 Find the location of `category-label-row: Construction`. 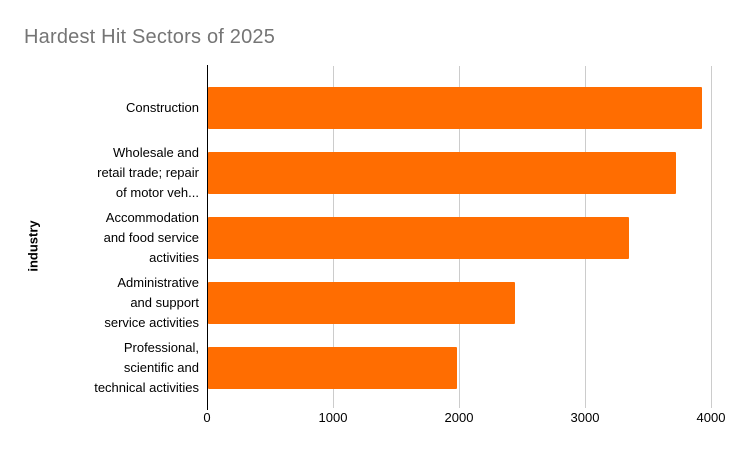

category-label-row: Construction is located at coordinates (99, 107).